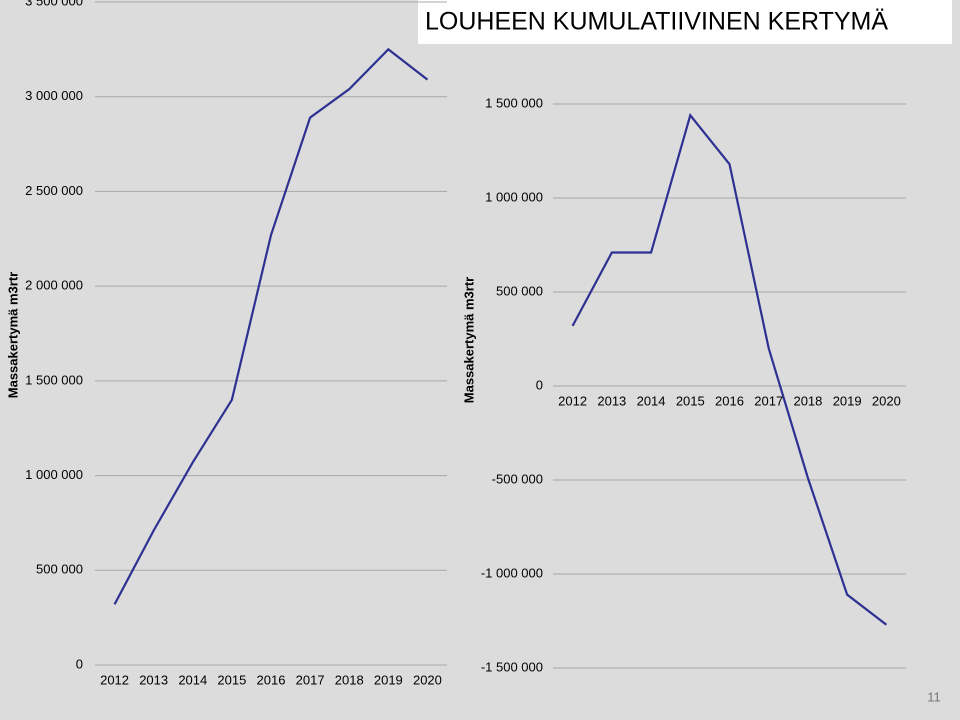 This screenshot has height=720, width=960. Describe the element at coordinates (934, 696) in the screenshot. I see `page-number: 11` at that location.